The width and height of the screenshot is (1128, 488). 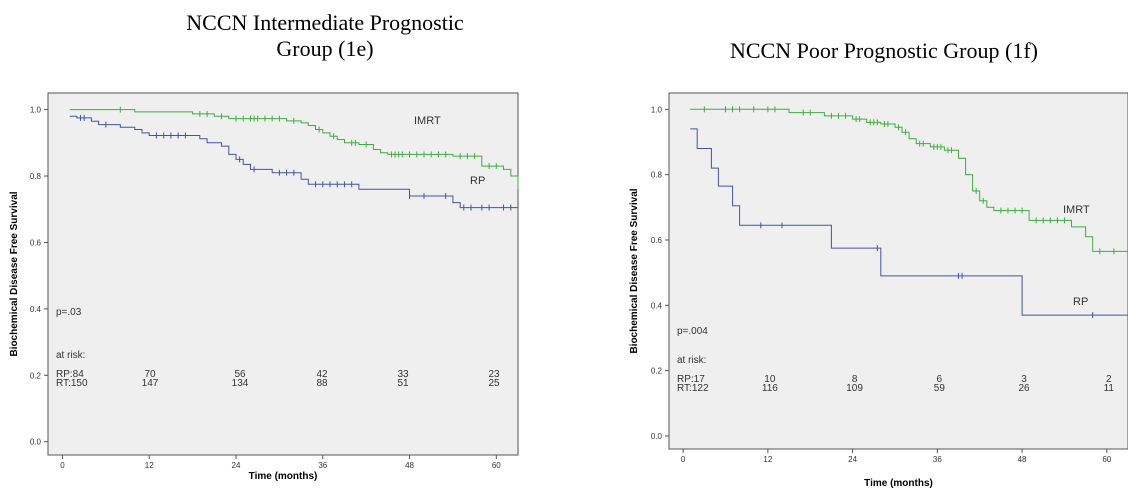 I want to click on risk-row-label: RP:84, so click(x=70, y=374).